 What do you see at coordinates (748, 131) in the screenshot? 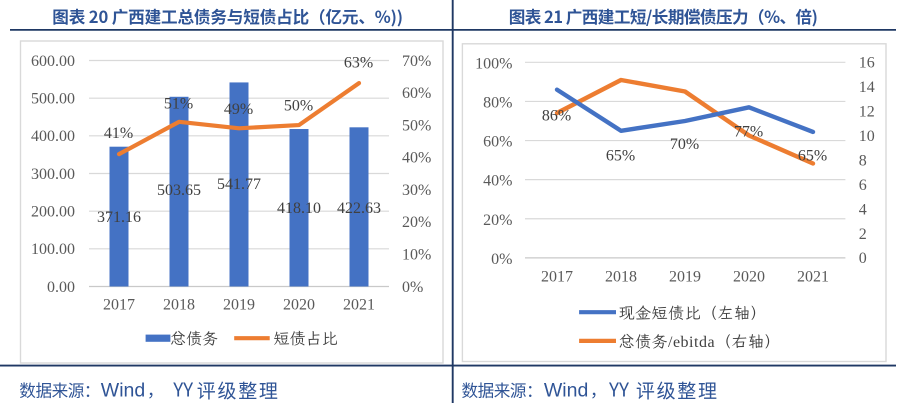
I see `svg-text: 77%` at bounding box center [748, 131].